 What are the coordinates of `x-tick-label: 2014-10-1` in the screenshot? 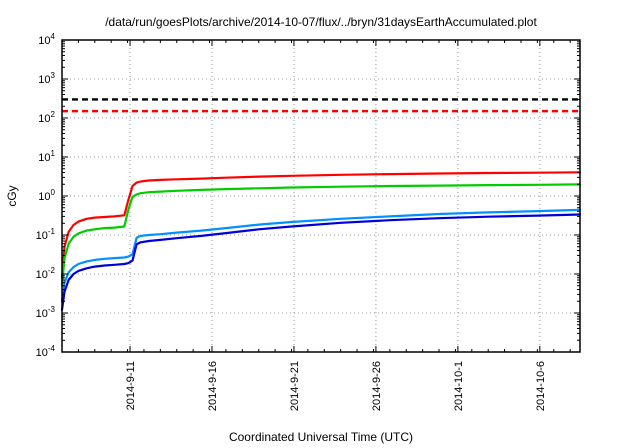 It's located at (459, 386).